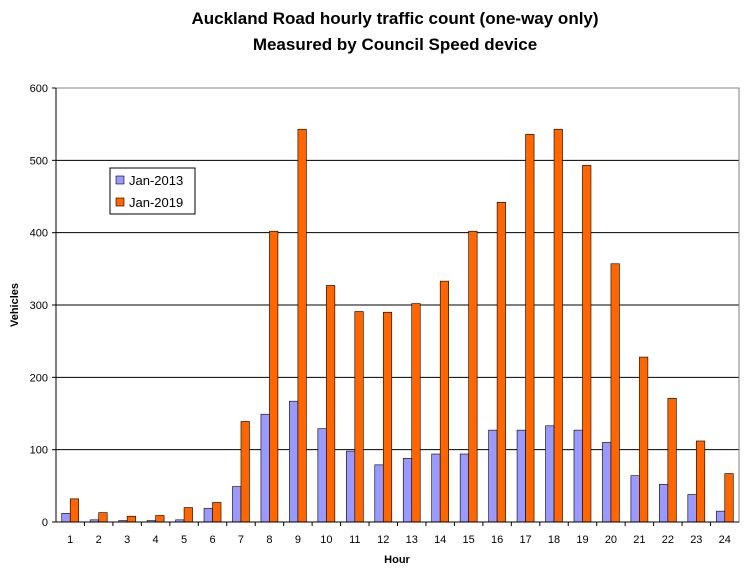  Describe the element at coordinates (241, 540) in the screenshot. I see `x-tick-label: 7` at that location.